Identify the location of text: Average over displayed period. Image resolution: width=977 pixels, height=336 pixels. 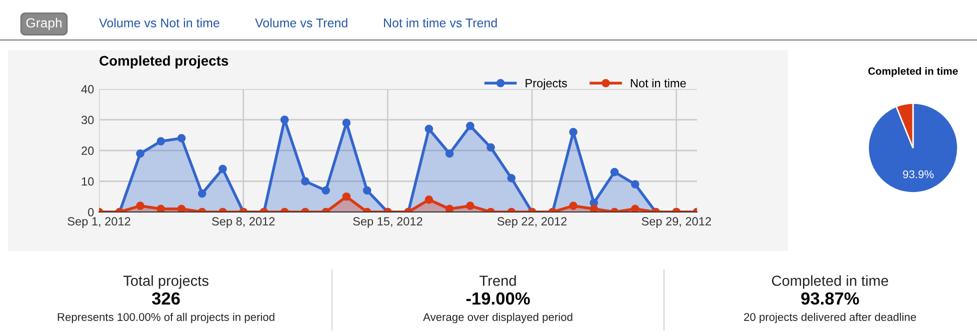
(497, 318).